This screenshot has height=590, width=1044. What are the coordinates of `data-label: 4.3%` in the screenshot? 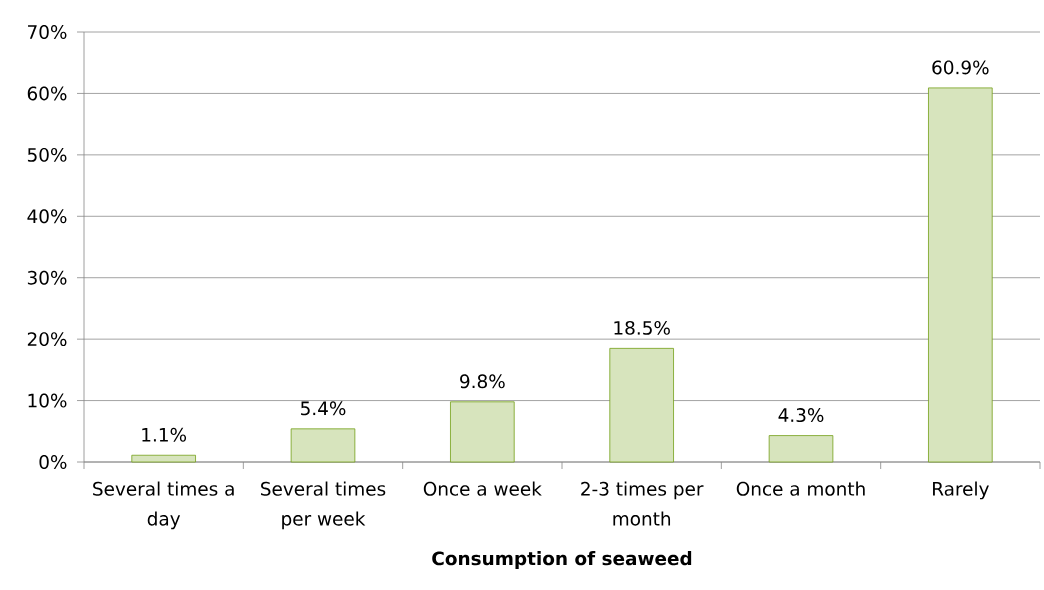 It's located at (801, 415).